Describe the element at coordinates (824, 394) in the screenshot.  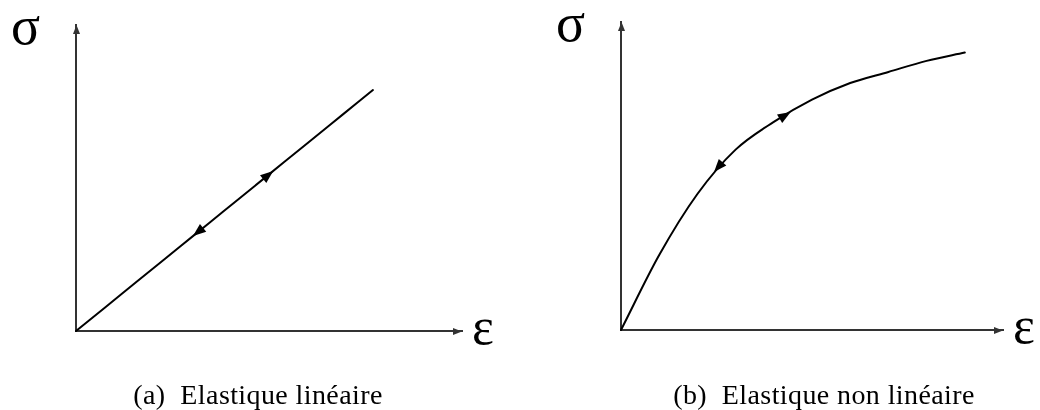
I see `text: (b) Elastique non linéaire` at that location.